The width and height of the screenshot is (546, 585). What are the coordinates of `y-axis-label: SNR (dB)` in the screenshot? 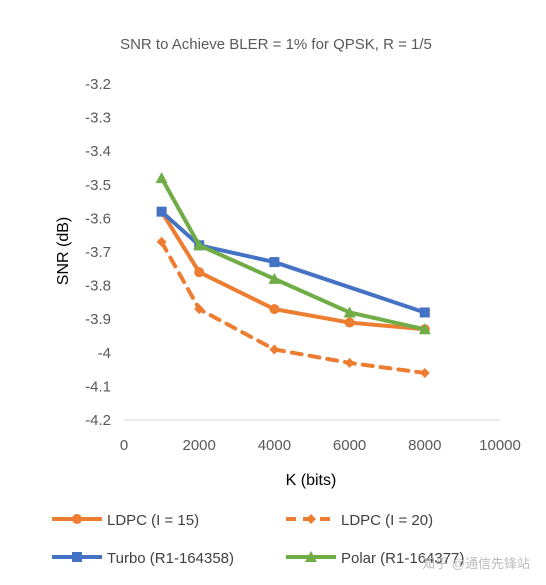 It's located at (63, 251).